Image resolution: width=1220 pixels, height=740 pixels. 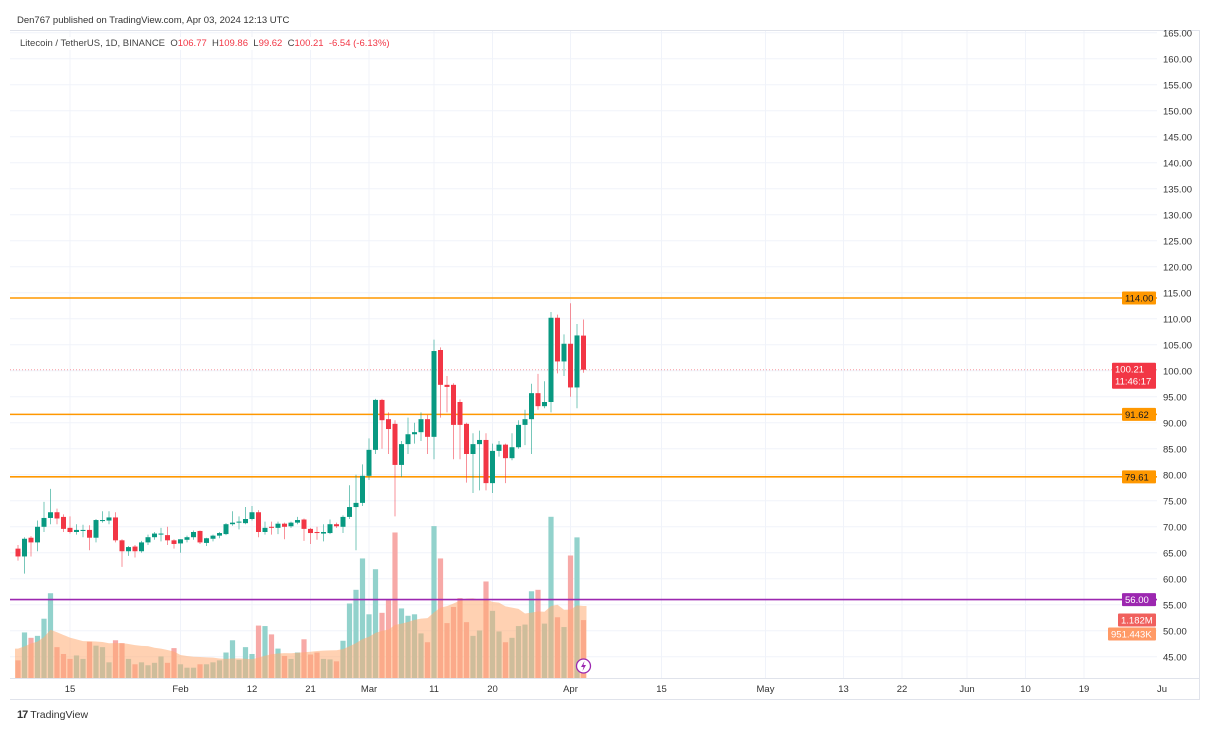 What do you see at coordinates (93, 43) in the screenshot?
I see `symbol-name: Litecoin / TetherUS, 1D, BINANCE` at bounding box center [93, 43].